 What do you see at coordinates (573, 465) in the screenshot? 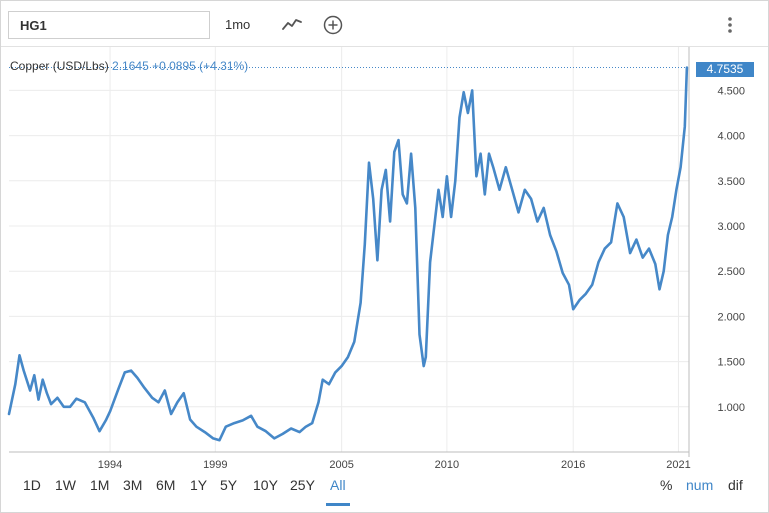
I see `x-tick-label: 2016` at bounding box center [573, 465].